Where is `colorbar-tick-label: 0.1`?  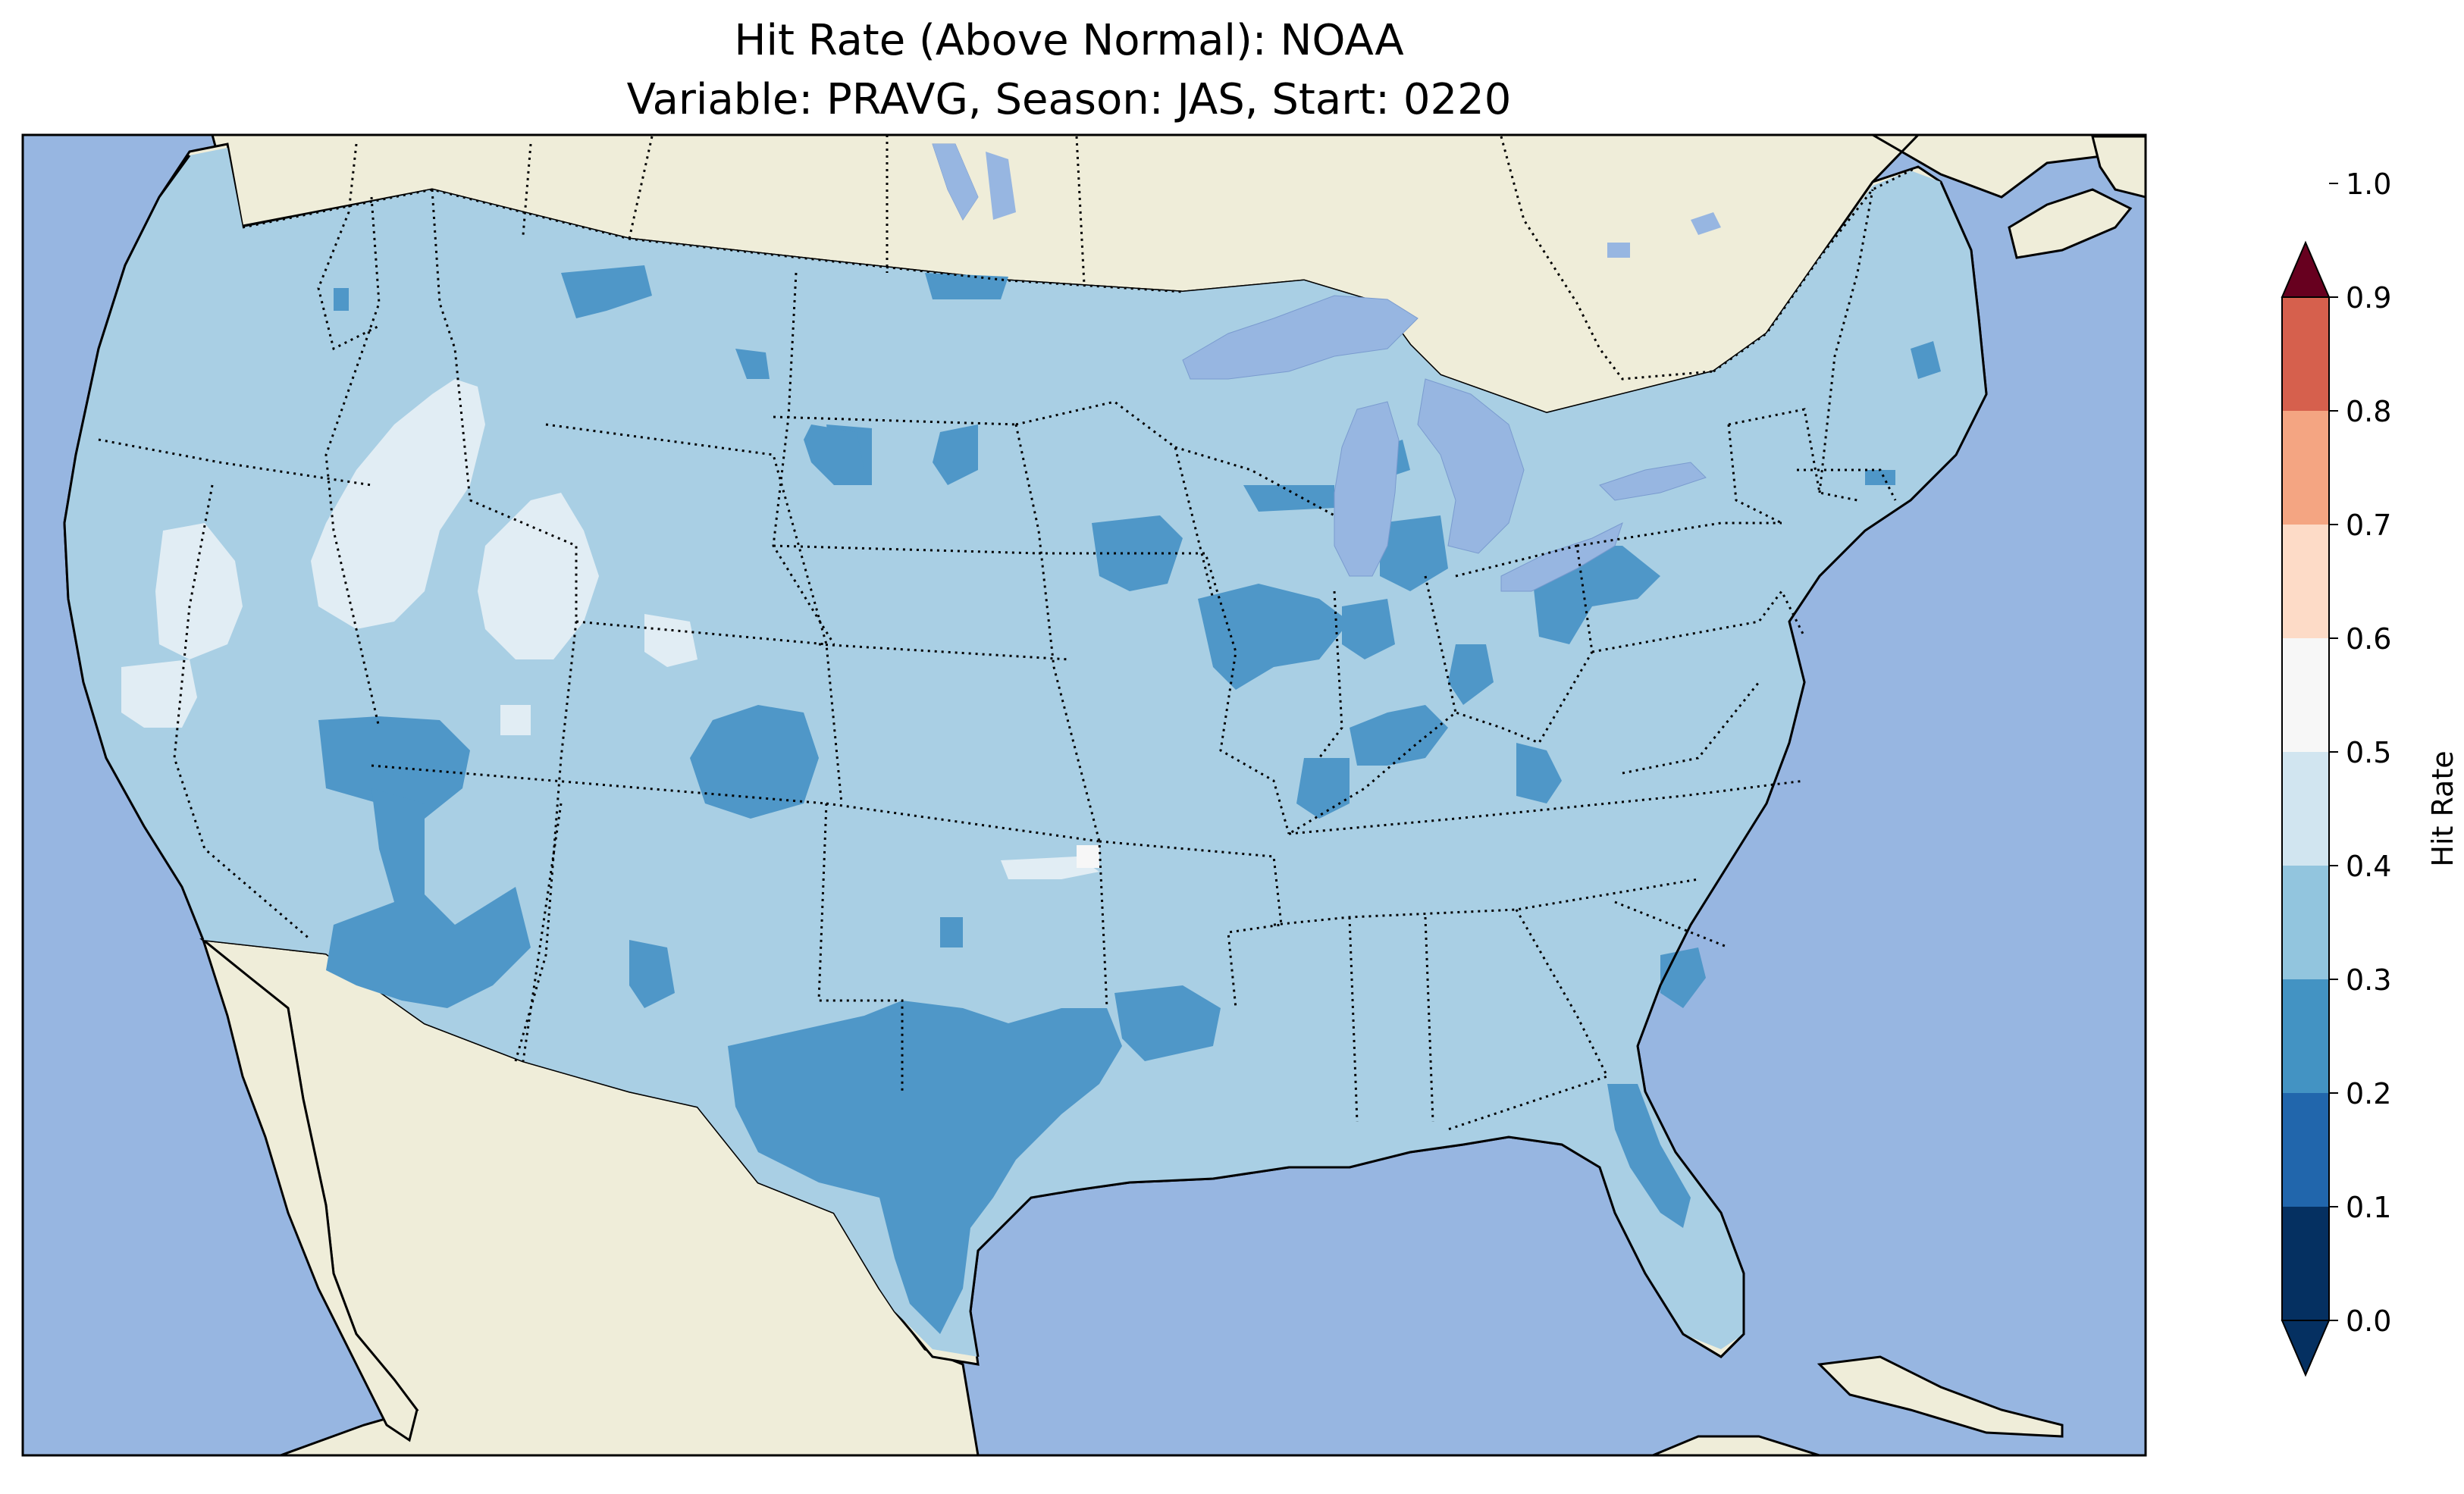 colorbar-tick-label: 0.1 is located at coordinates (2368, 1207).